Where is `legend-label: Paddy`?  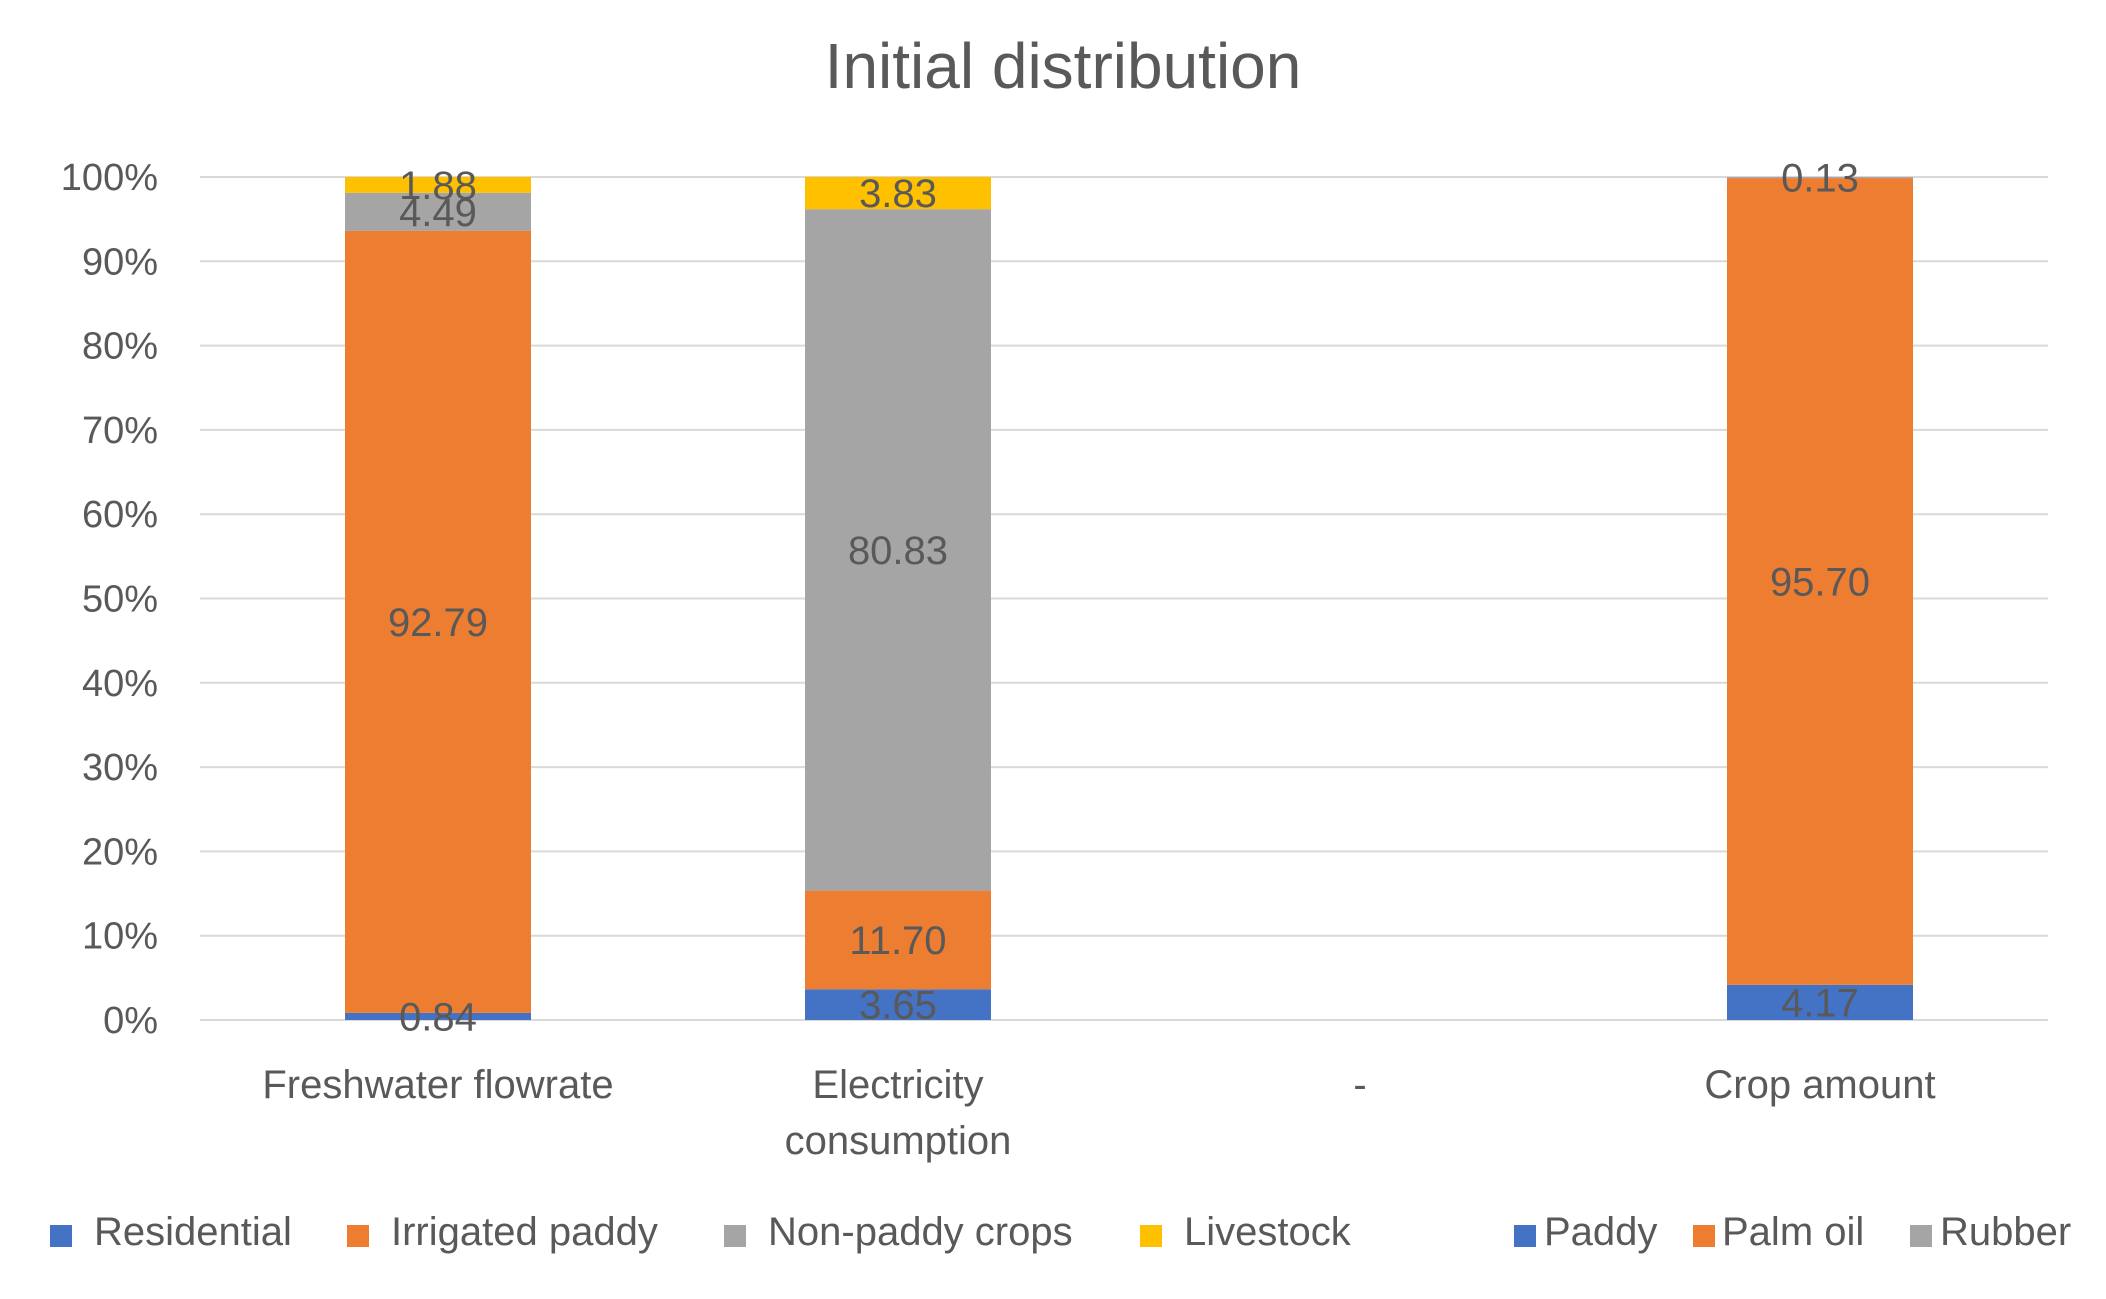
legend-label: Paddy is located at coordinates (1600, 1232).